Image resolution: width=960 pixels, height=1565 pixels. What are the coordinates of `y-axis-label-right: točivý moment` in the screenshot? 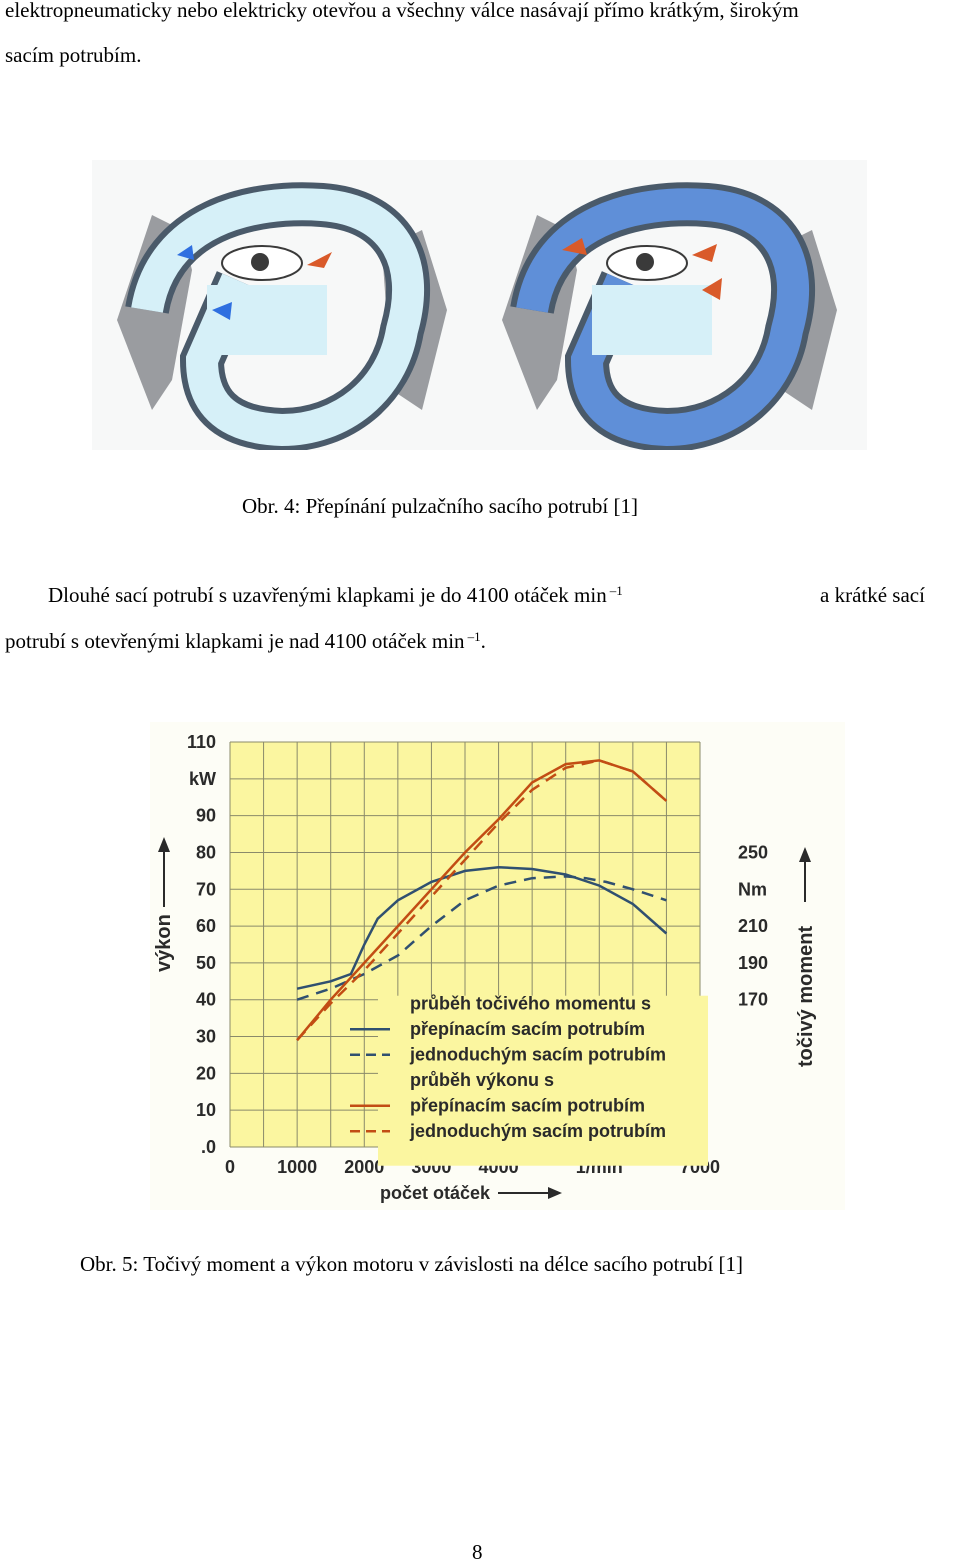 It's located at (806, 996).